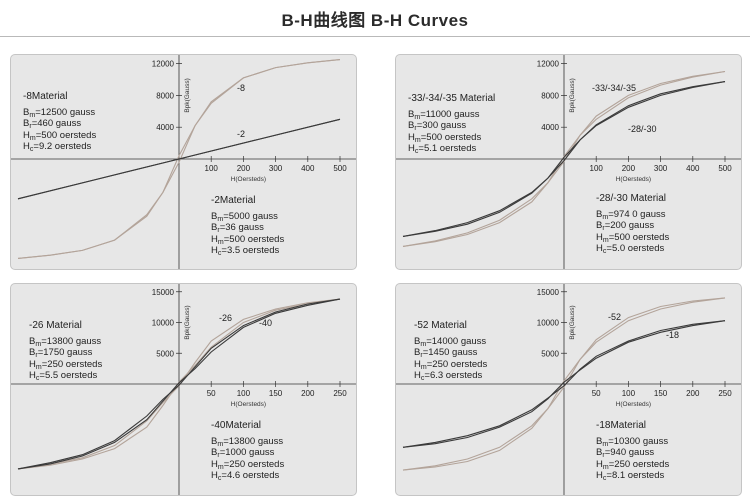 The width and height of the screenshot is (750, 500). Describe the element at coordinates (630, 249) in the screenshot. I see `hc-line: Hc=5.0 oersteds` at that location.